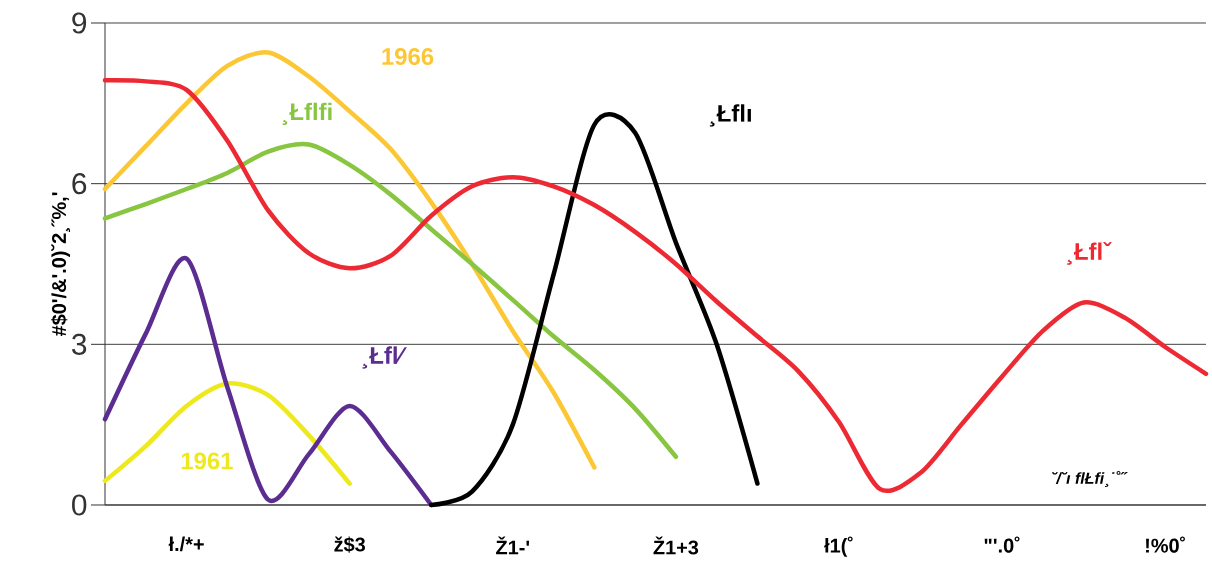 The width and height of the screenshot is (1212, 572). What do you see at coordinates (1090, 479) in the screenshot?
I see `annotation: ˘/˘ı flŁfi¸˙˚˝` at bounding box center [1090, 479].